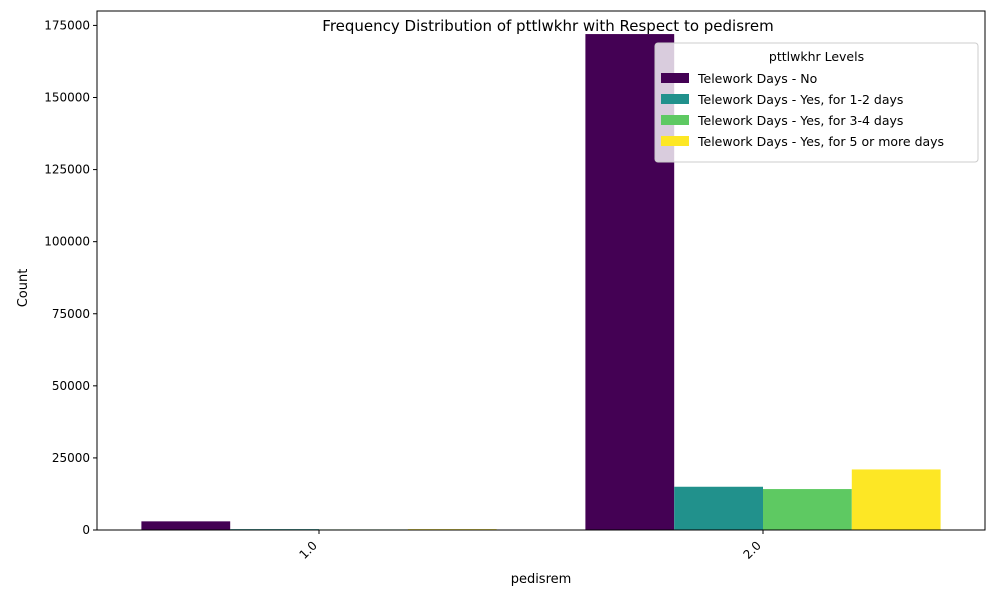 The width and height of the screenshot is (1000, 604). I want to click on legend-label: Telework Days - Yes, for 3-4 days, so click(800, 120).